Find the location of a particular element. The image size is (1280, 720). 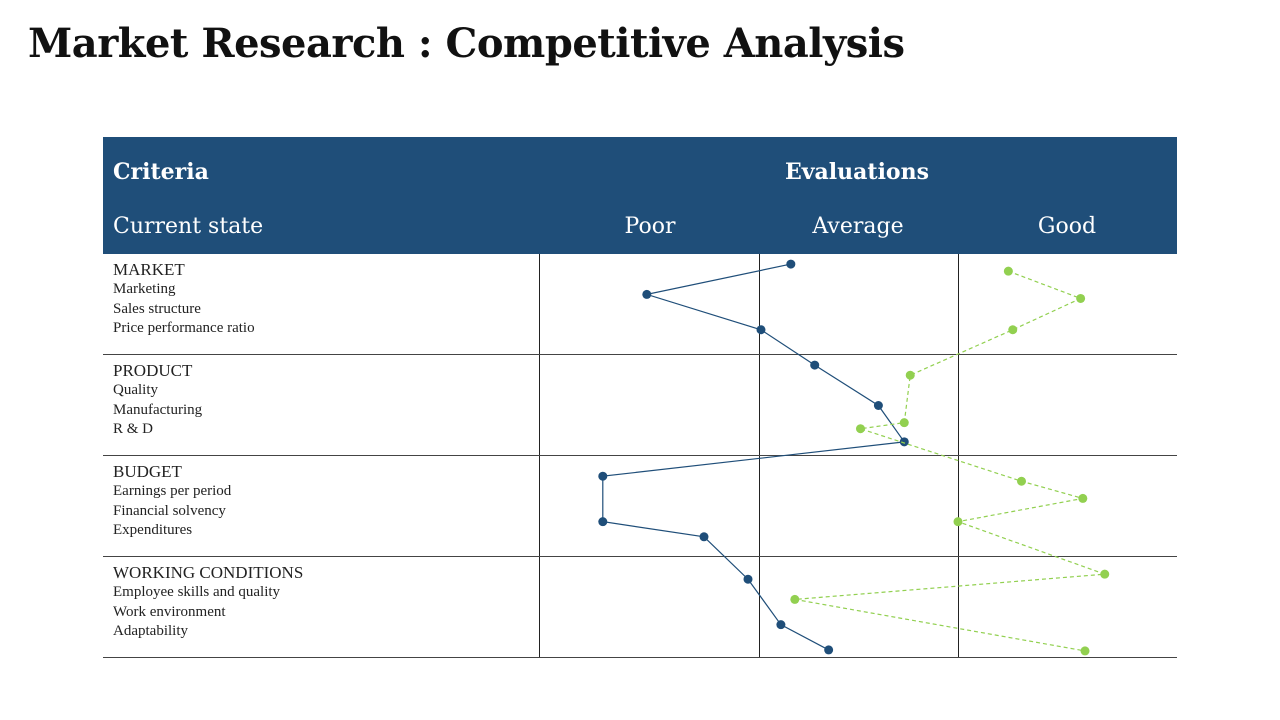

page-title: Market Research : Competitive Analysis is located at coordinates (466, 43).